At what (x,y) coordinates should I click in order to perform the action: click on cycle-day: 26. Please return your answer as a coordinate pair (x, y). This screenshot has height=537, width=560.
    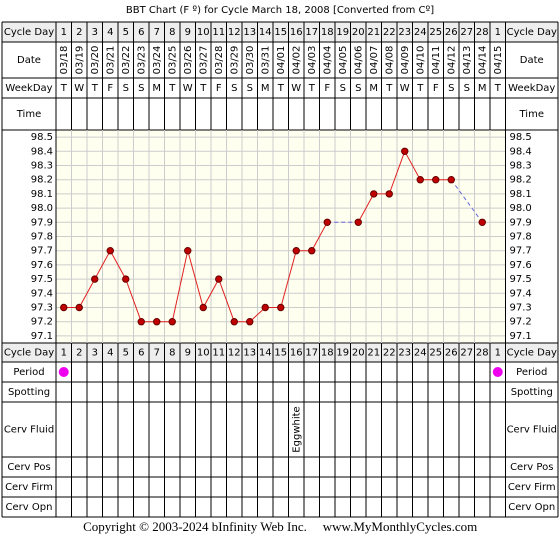
    Looking at the image, I should click on (451, 32).